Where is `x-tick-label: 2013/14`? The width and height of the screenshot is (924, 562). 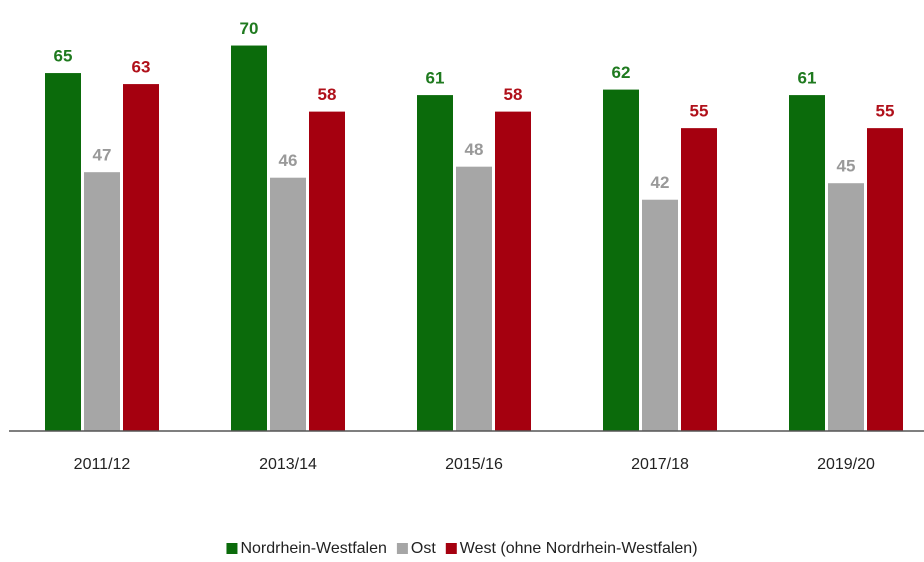 x-tick-label: 2013/14 is located at coordinates (288, 464).